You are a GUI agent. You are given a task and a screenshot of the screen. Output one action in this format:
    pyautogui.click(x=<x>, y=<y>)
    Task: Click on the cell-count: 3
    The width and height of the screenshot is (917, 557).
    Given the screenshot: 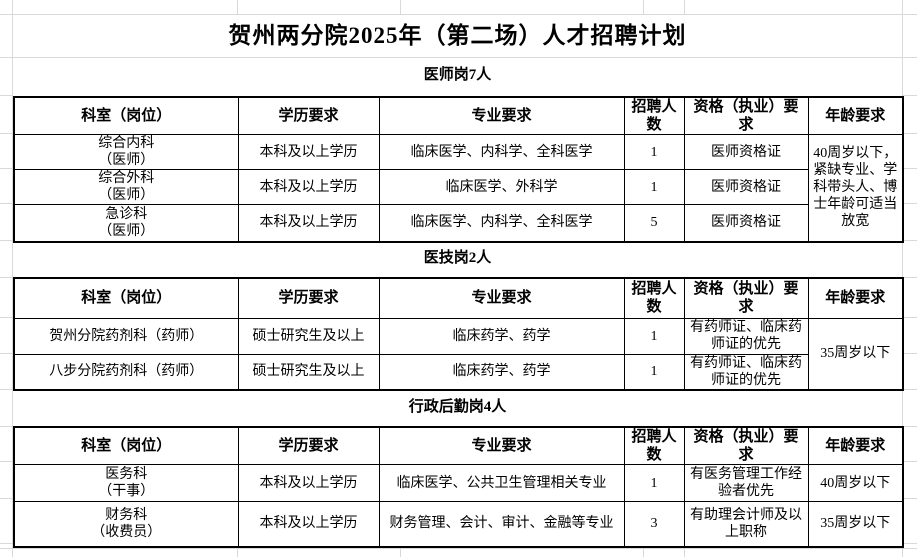 What is the action you would take?
    pyautogui.click(x=654, y=524)
    